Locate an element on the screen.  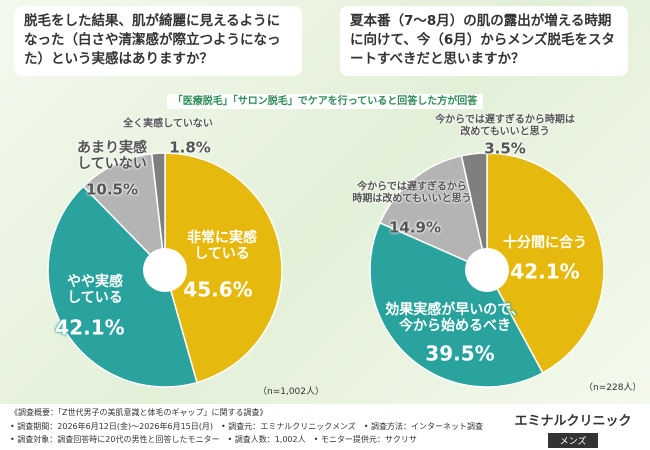
slice-label: あまり実感 していない is located at coordinates (112, 155).